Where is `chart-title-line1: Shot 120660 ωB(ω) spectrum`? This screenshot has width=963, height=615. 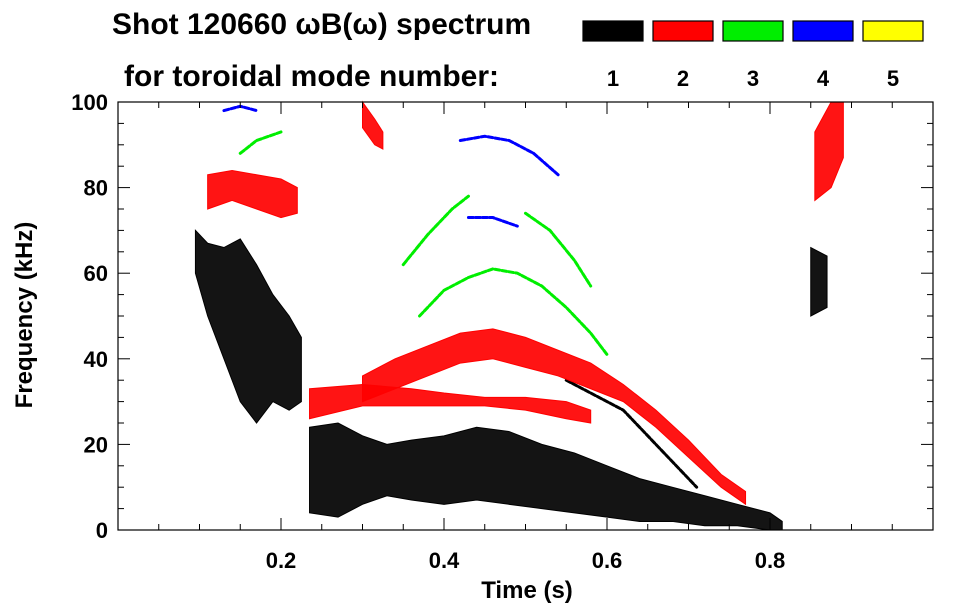
chart-title-line1: Shot 120660 ωB(ω) spectrum is located at coordinates (321, 24).